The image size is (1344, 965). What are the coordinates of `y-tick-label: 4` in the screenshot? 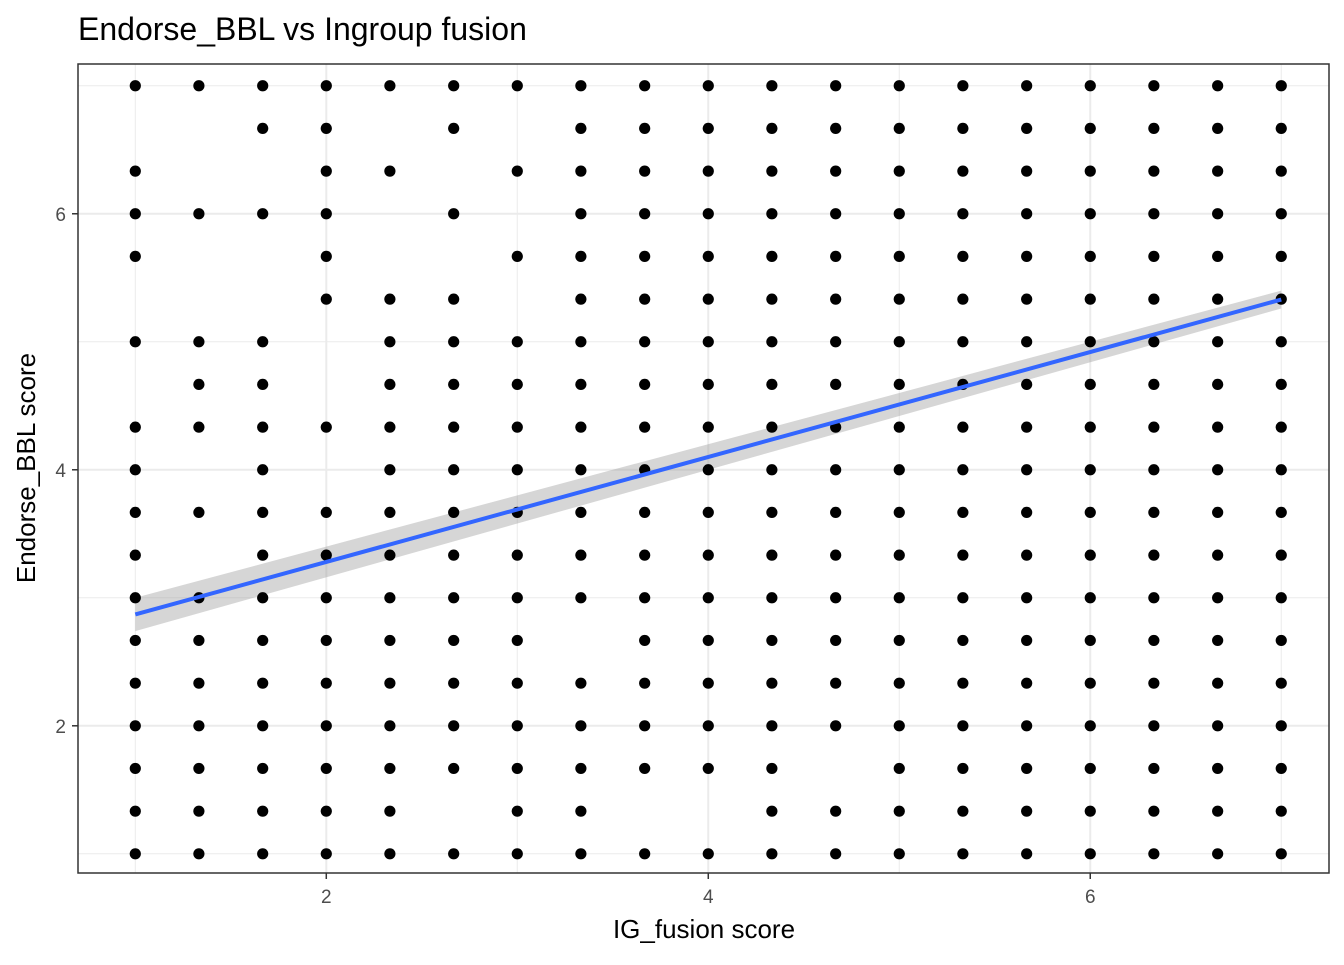 It's located at (60, 471).